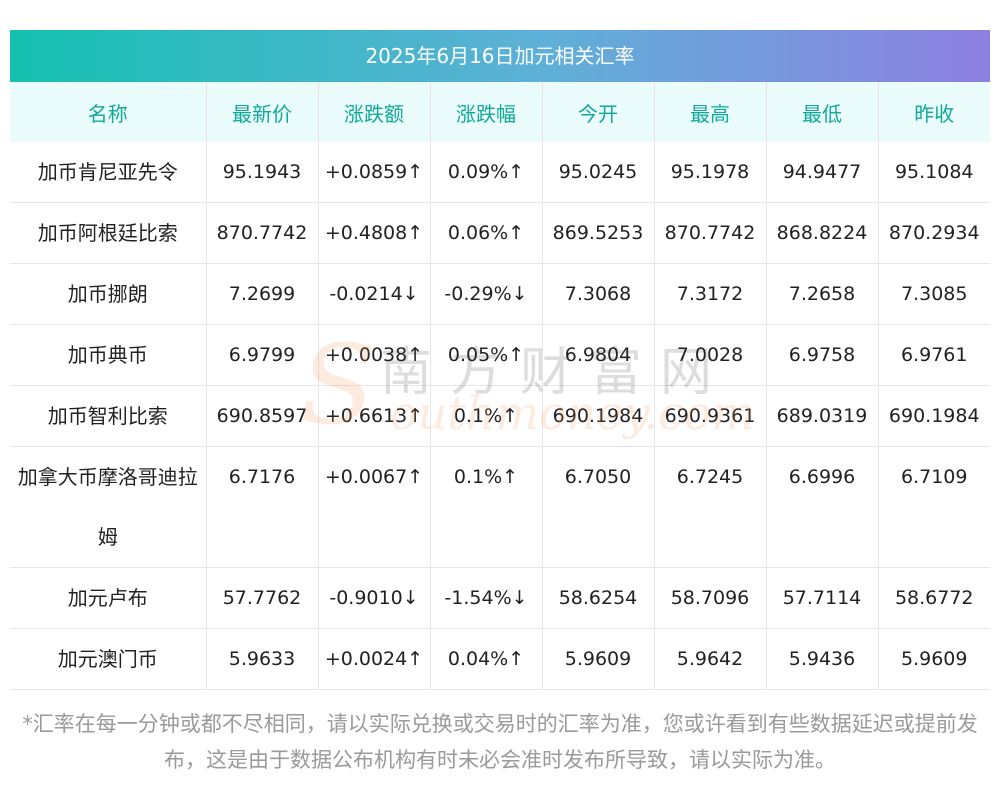 Image resolution: width=1000 pixels, height=793 pixels. I want to click on open-price: 58.6254, so click(598, 598).